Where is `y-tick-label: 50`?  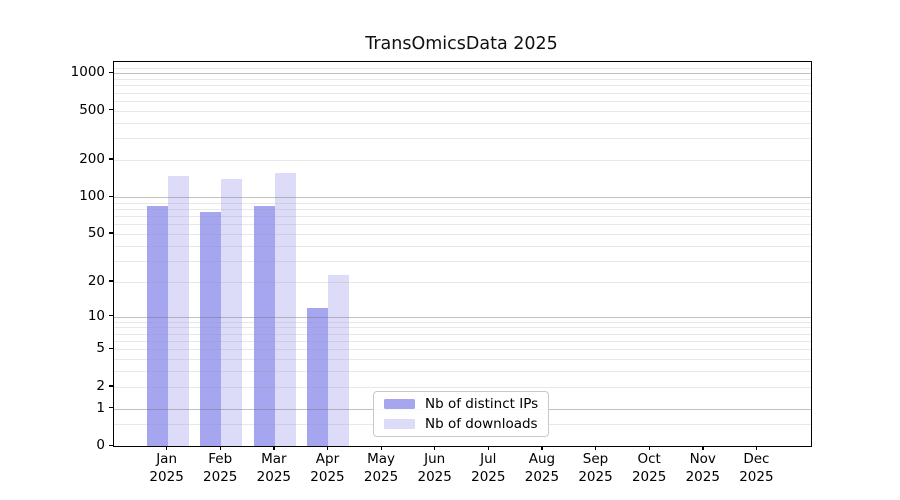
y-tick-label: 50 is located at coordinates (96, 232).